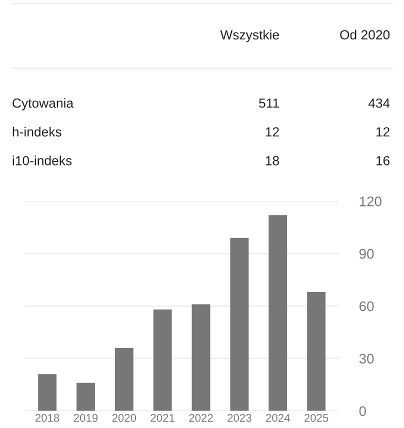 The width and height of the screenshot is (404, 428). What do you see at coordinates (48, 418) in the screenshot?
I see `x-tick-label: 2018` at bounding box center [48, 418].